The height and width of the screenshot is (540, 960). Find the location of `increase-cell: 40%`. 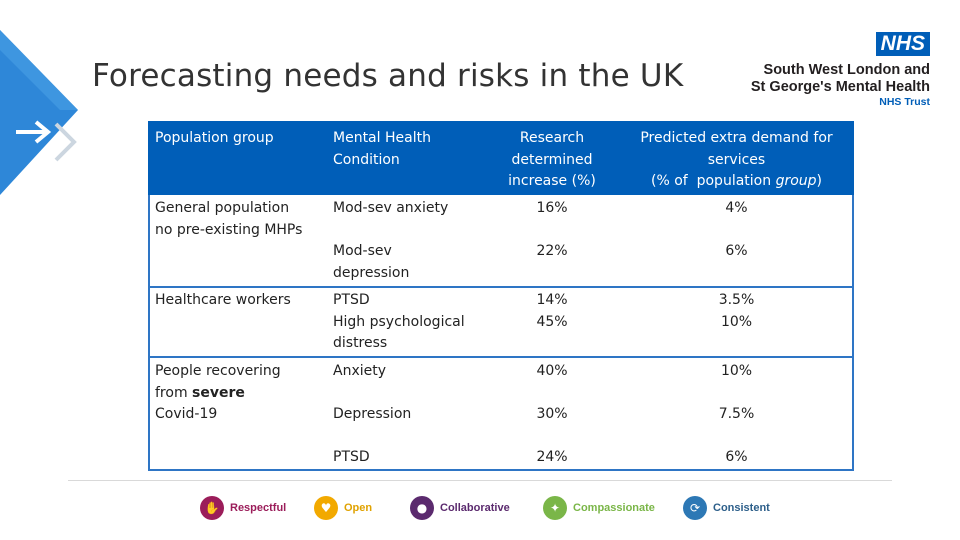

increase-cell: 40% is located at coordinates (552, 371).